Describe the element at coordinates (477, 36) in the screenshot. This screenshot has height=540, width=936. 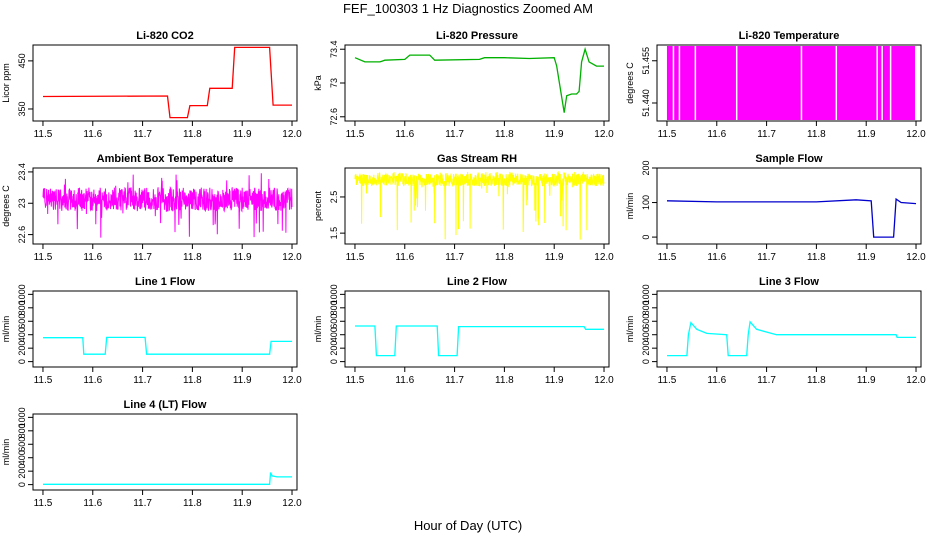
I see `panel-title: Li-820 Pressure` at that location.